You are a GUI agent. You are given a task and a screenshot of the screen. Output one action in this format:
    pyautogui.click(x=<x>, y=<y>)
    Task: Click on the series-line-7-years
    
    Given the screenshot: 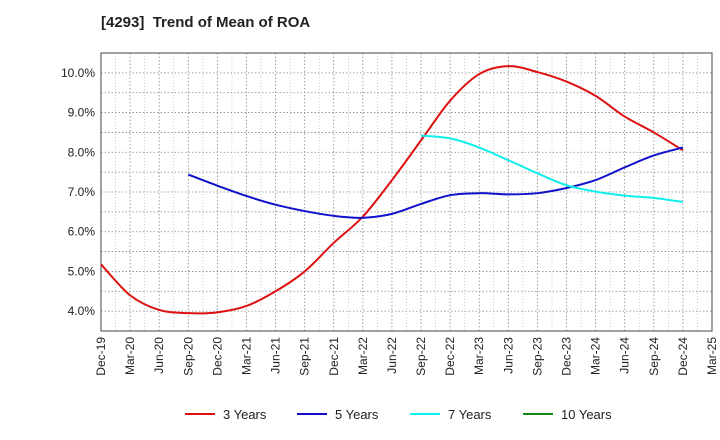 What is the action you would take?
    pyautogui.click(x=552, y=168)
    